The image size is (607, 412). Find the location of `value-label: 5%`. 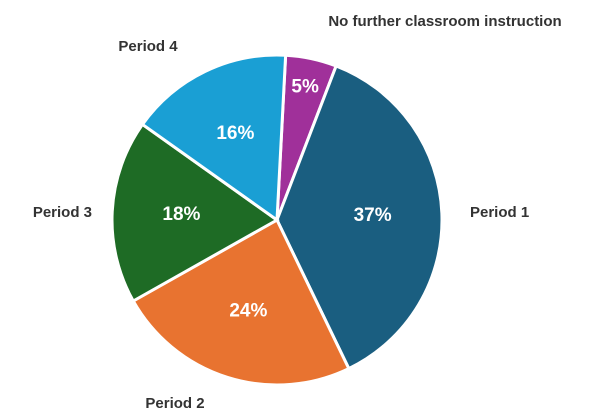

value-label: 5% is located at coordinates (305, 87).